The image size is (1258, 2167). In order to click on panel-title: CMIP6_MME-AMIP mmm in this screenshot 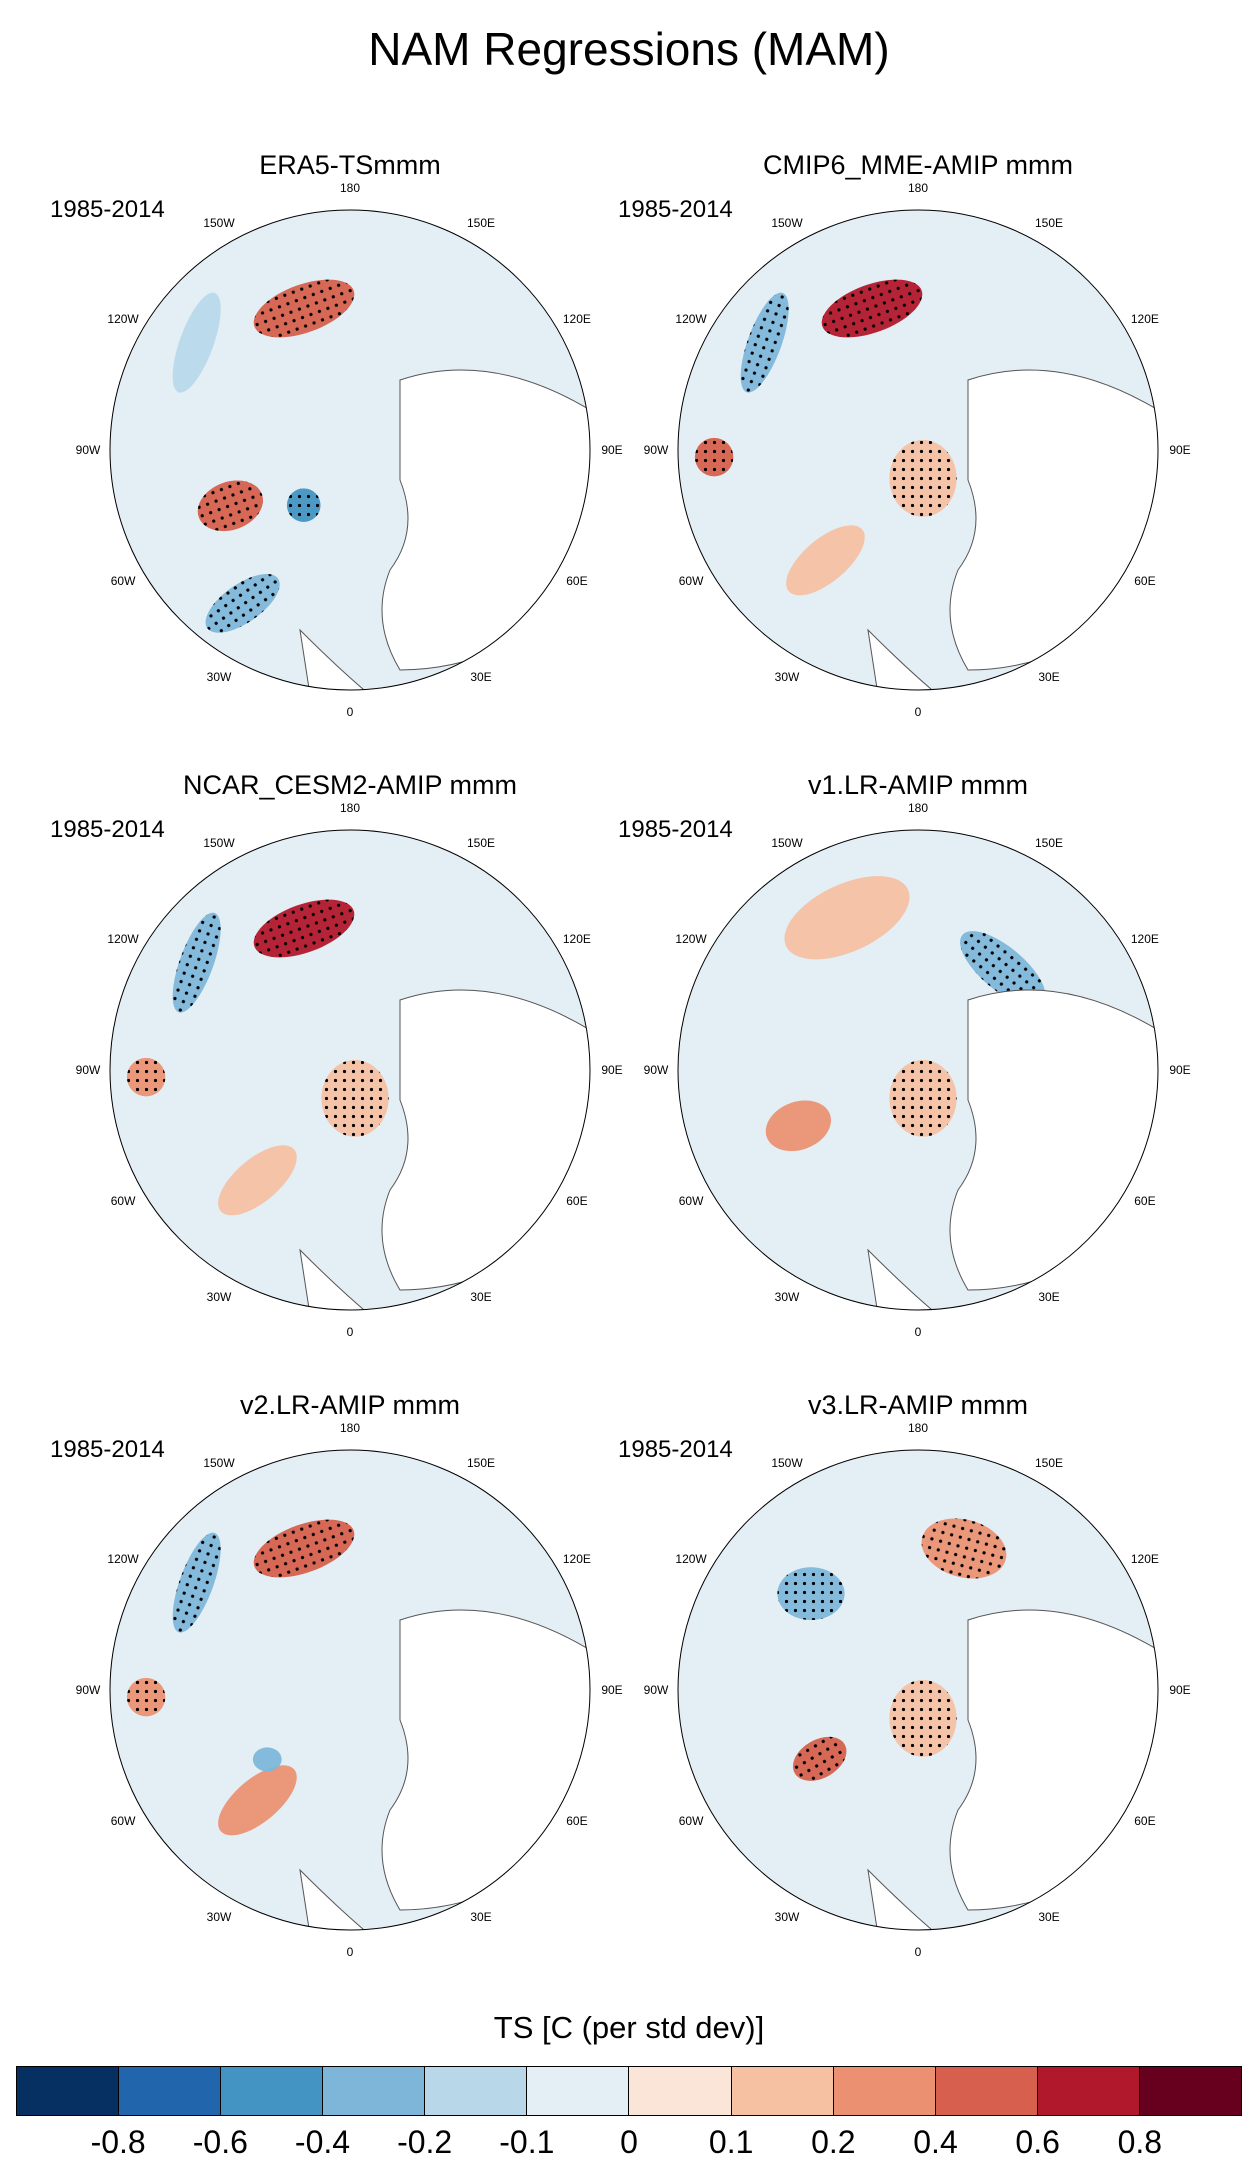, I will do `click(917, 165)`.